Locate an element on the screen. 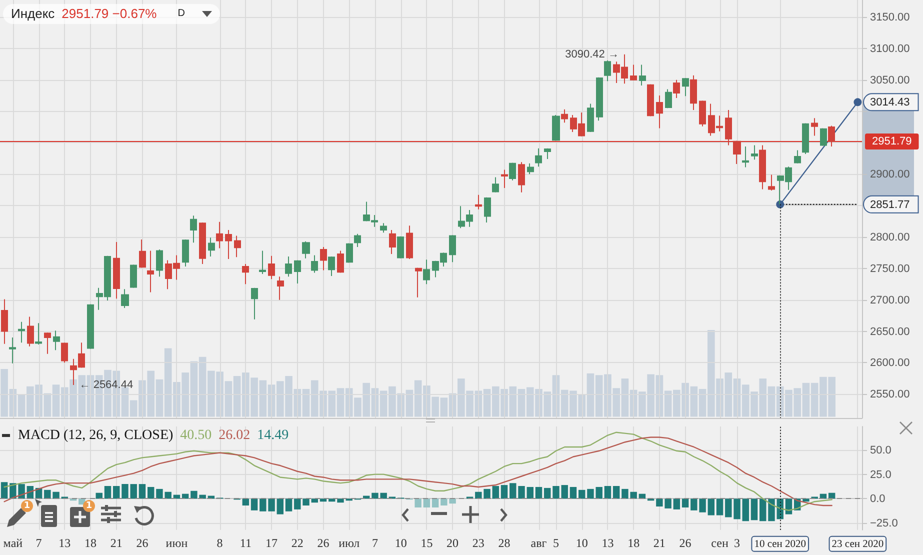  y-tick-label: 3014.43 is located at coordinates (890, 102).